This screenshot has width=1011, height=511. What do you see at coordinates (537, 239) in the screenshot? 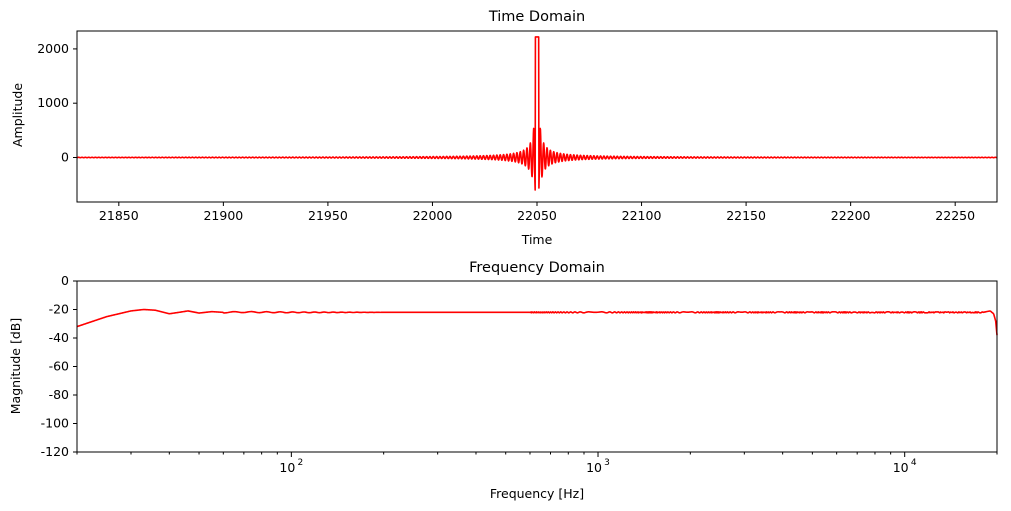
I see `time-domain-xlabel: Time` at bounding box center [537, 239].